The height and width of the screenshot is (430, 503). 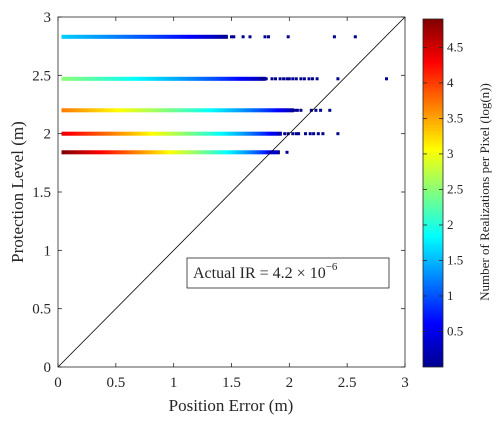 I want to click on y-tick-label: 0, so click(x=48, y=368).